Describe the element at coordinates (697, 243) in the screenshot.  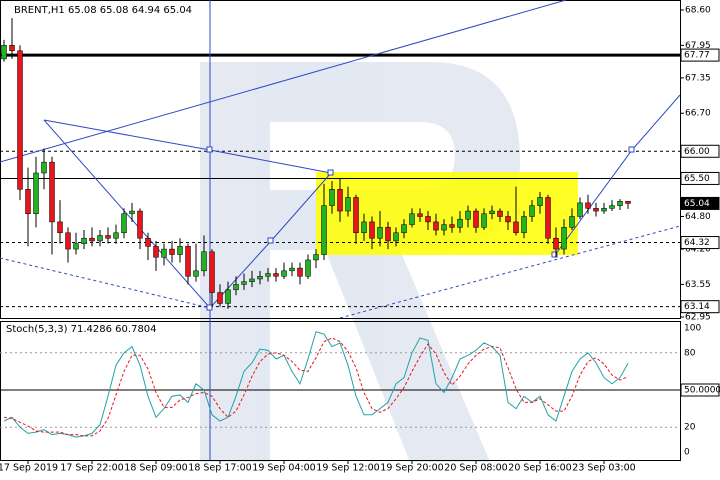
I see `level-label: 64.32` at that location.